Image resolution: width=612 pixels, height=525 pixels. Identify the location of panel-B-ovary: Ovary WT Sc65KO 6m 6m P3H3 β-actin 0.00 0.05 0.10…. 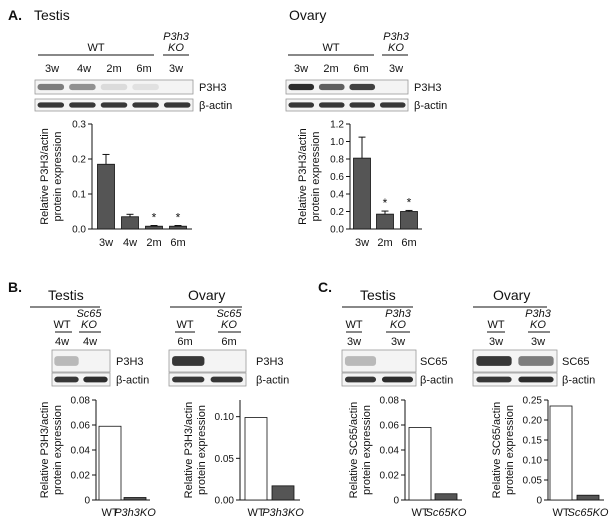
(236, 403).